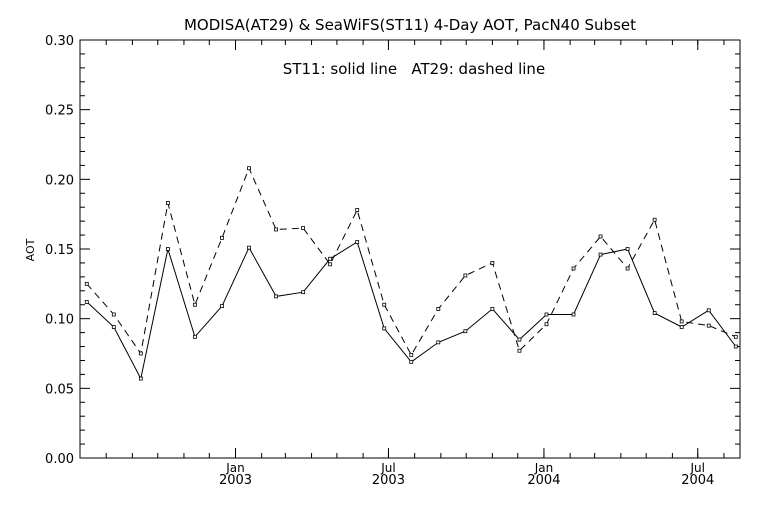 Image resolution: width=768 pixels, height=512 pixels. What do you see at coordinates (59, 389) in the screenshot?
I see `y-tick-label: 0.05` at bounding box center [59, 389].